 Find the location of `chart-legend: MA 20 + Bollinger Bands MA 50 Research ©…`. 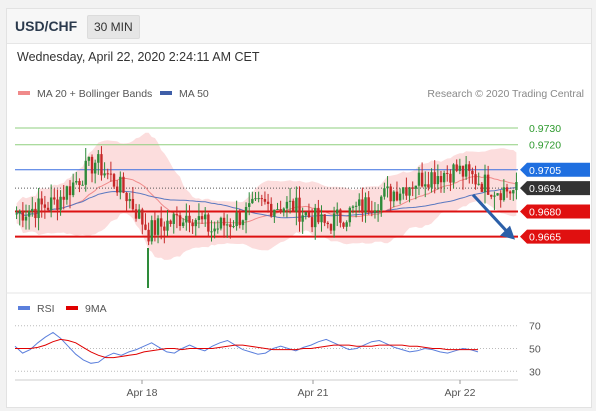

chart-legend: MA 20 + Bollinger Bands MA 50 Research ©… is located at coordinates (301, 94).